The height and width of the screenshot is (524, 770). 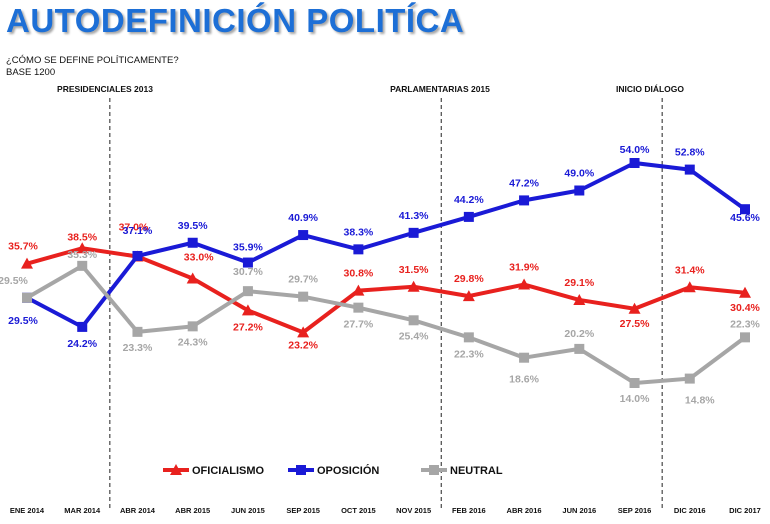 I want to click on x-tick-label: JUN 2016, so click(x=579, y=510).